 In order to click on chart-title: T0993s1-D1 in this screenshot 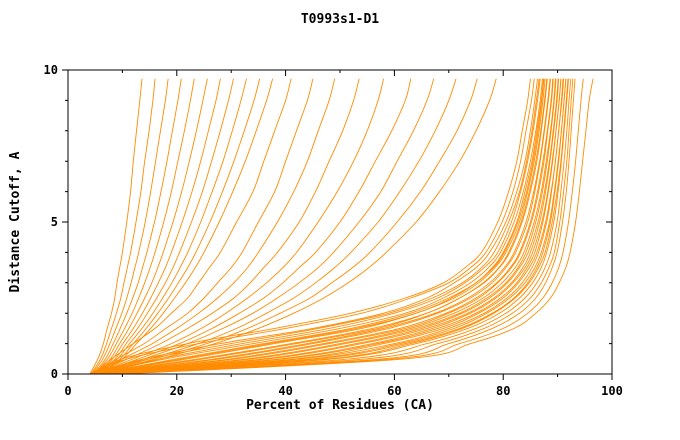, I will do `click(340, 19)`.